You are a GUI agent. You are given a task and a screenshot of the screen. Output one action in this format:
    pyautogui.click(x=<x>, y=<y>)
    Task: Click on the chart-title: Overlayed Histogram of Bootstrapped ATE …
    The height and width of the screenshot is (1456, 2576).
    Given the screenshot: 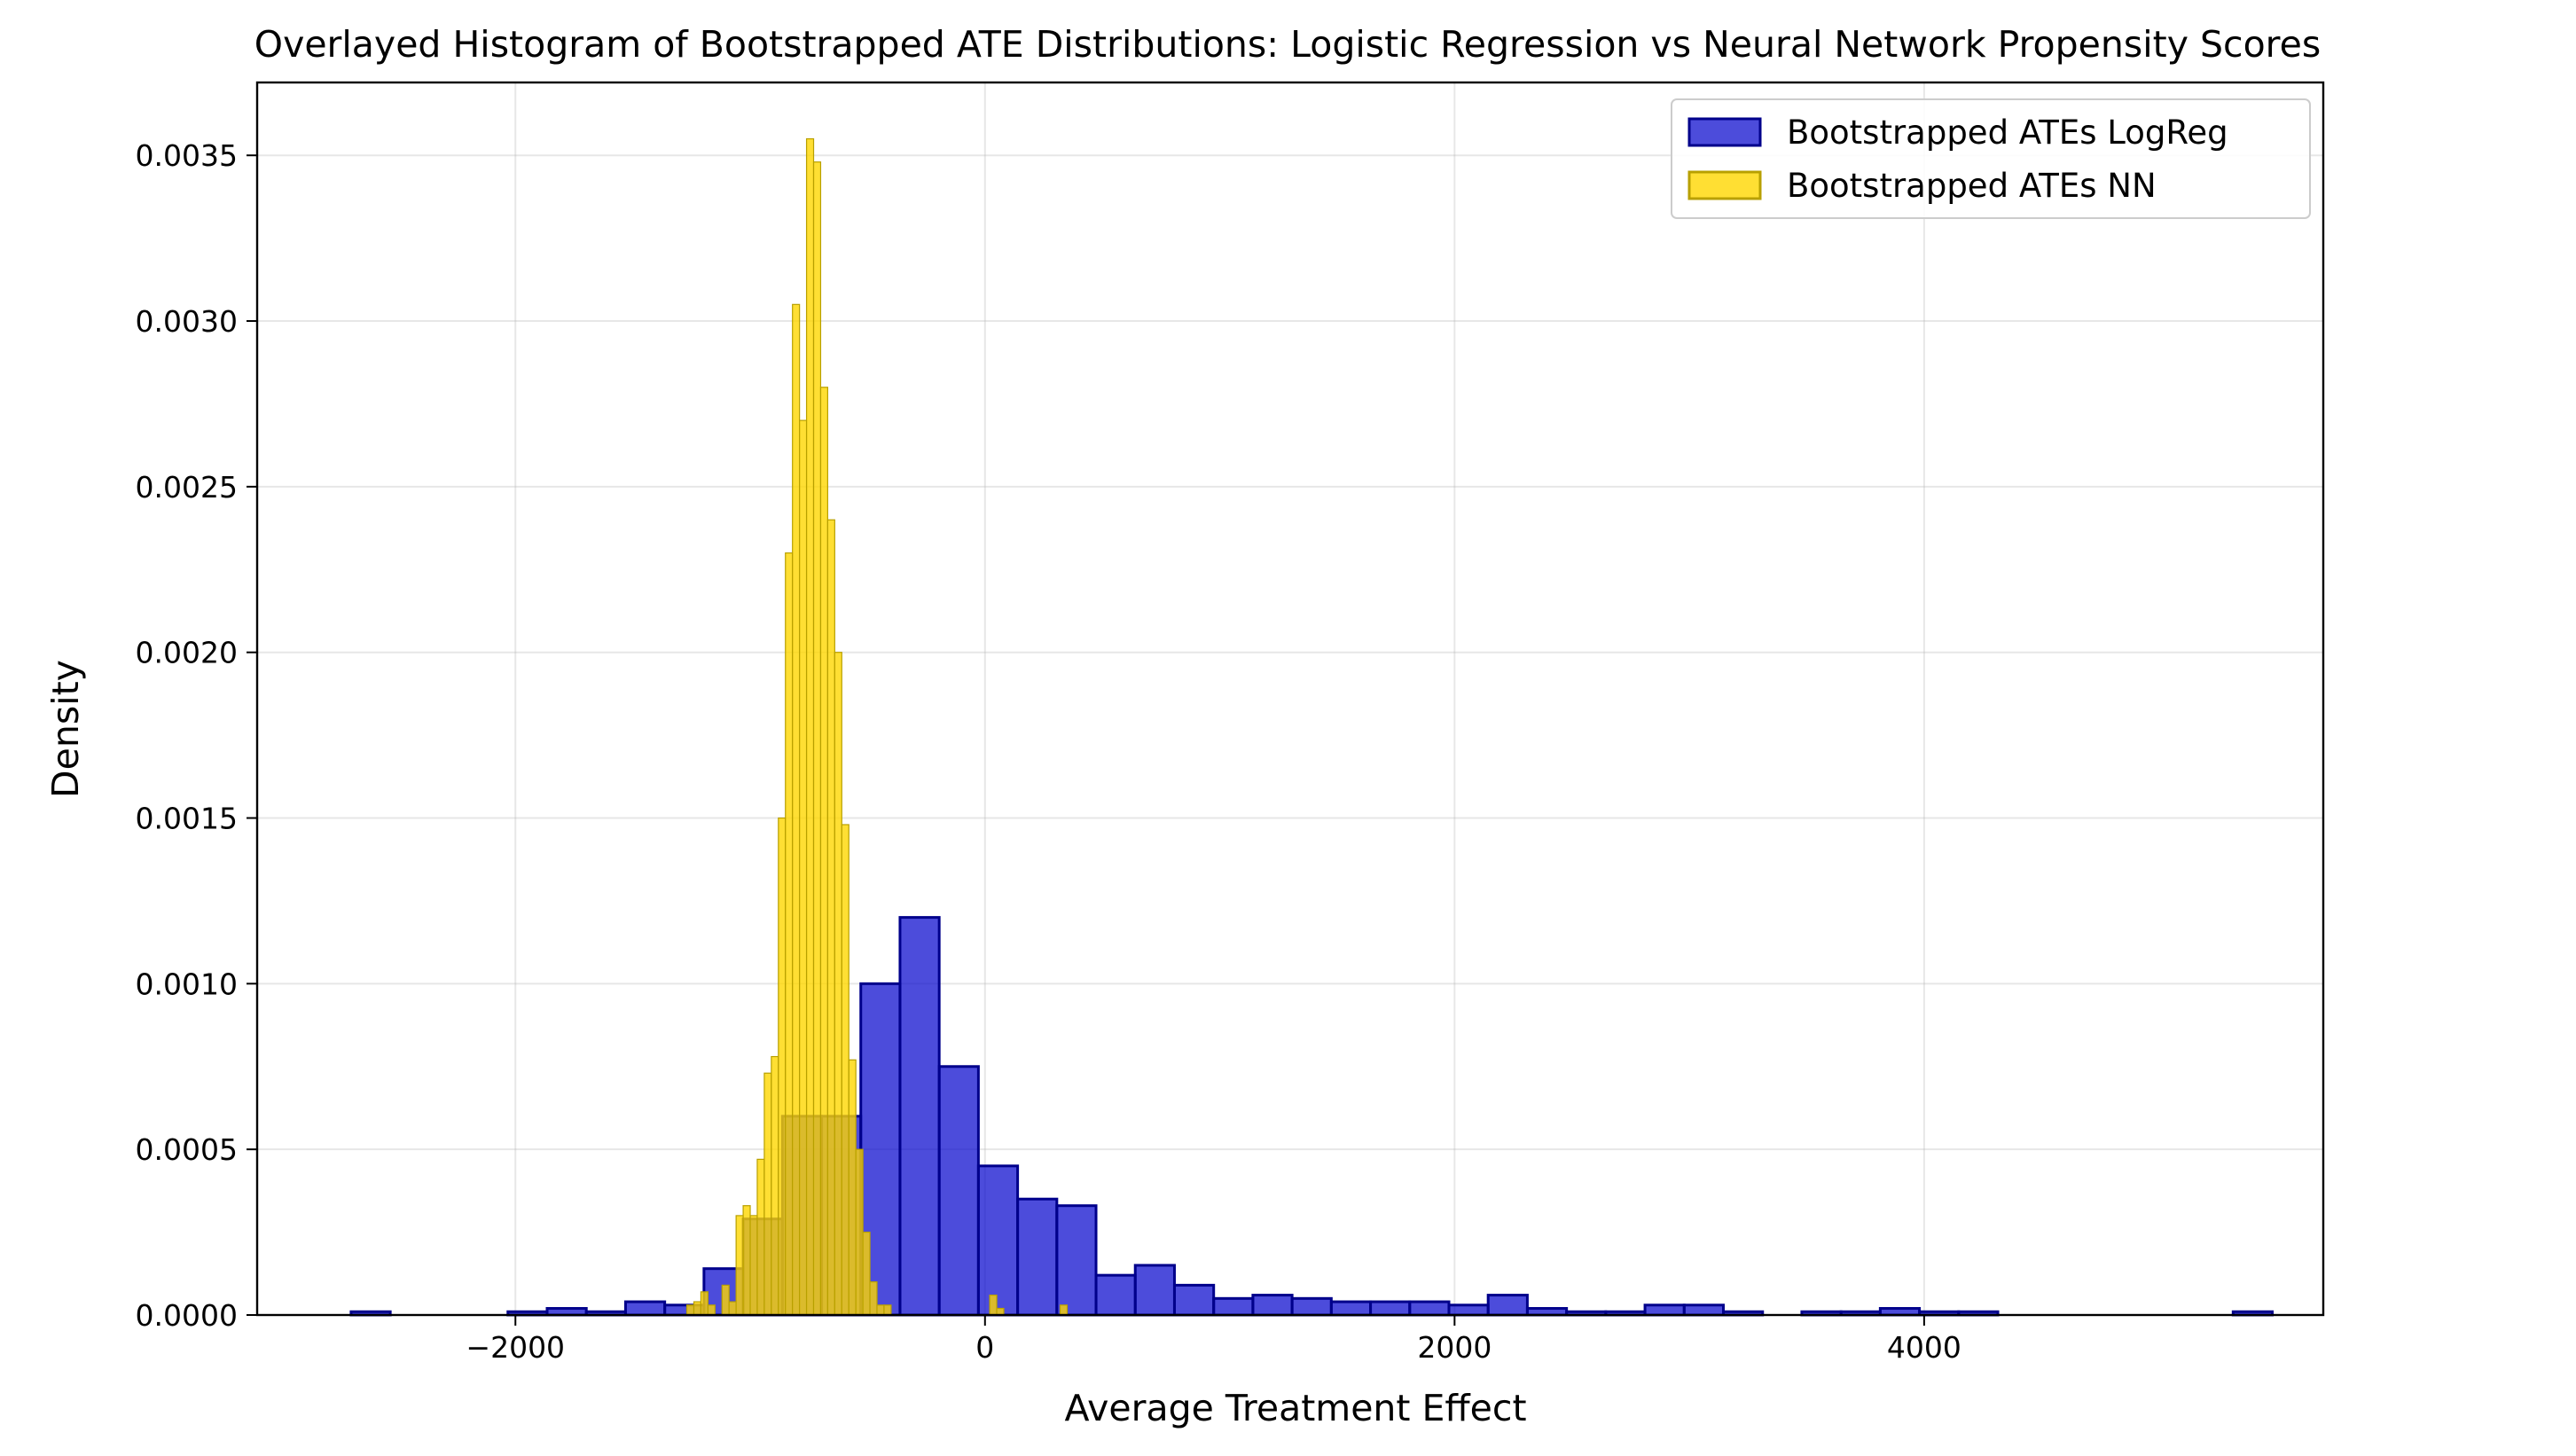 What is the action you would take?
    pyautogui.click(x=1287, y=44)
    